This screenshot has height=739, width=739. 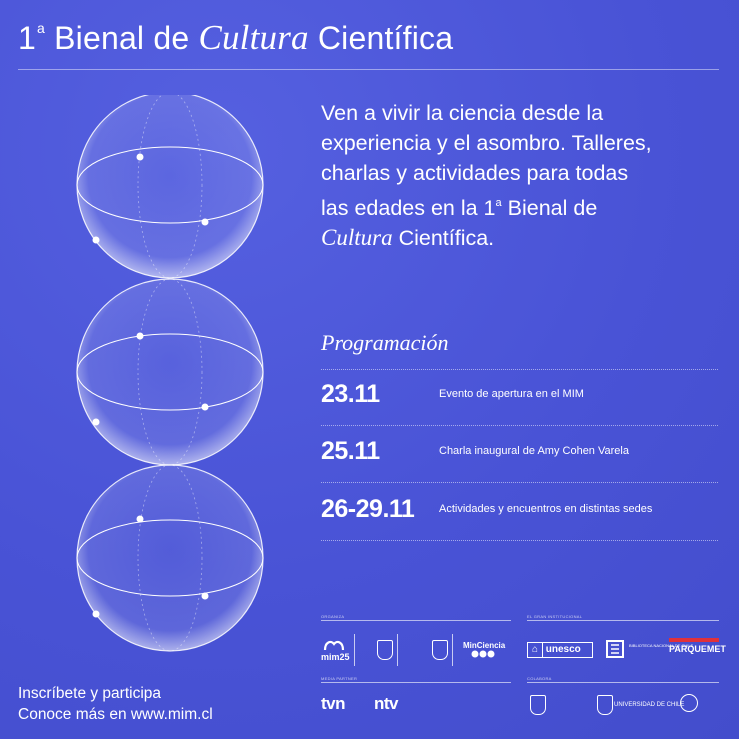 I want to click on event-row: 23.11 Evento de apertura en el MIM, so click(x=519, y=396).